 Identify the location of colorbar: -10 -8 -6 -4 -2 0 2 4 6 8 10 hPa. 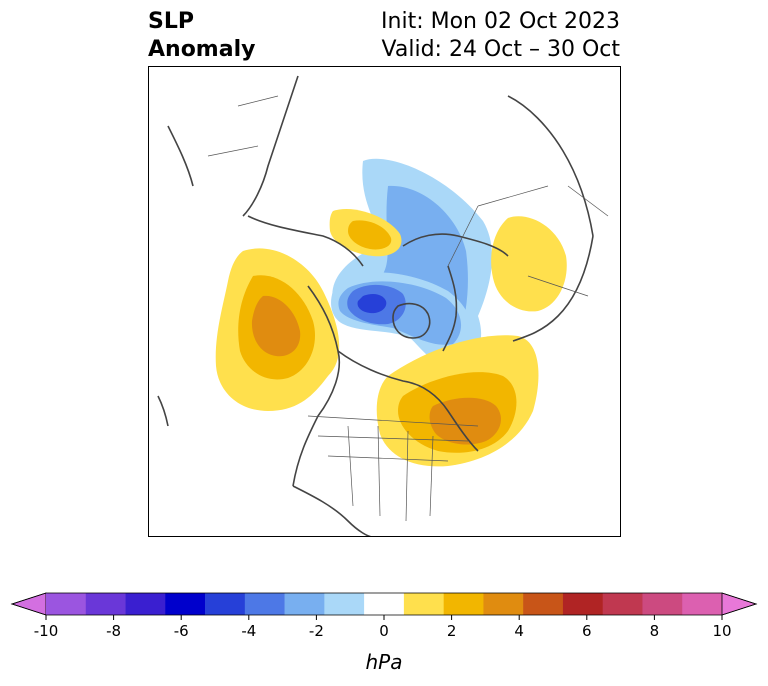
(384, 633).